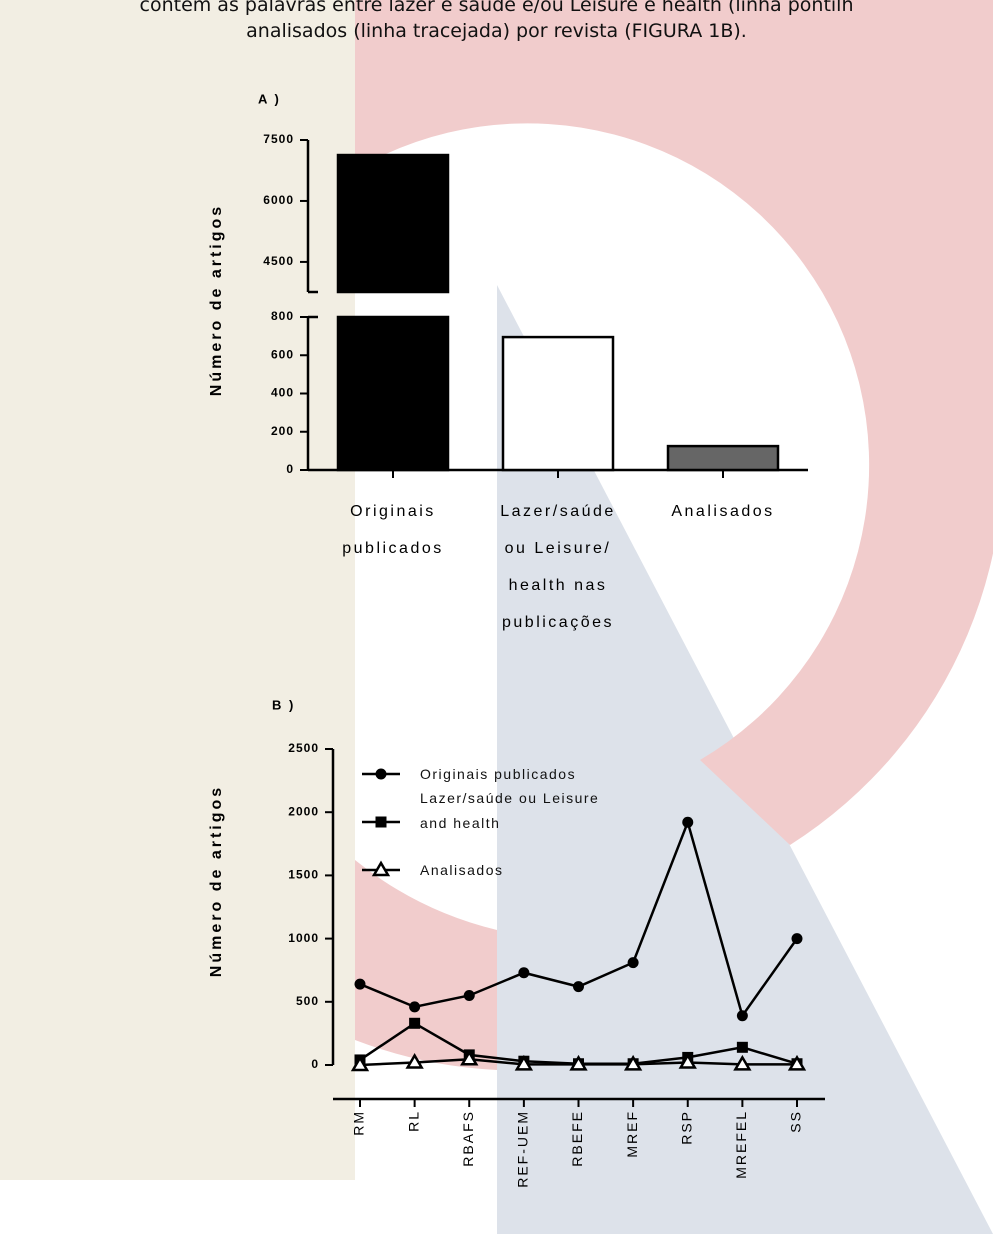  Describe the element at coordinates (282, 393) in the screenshot. I see `y-tick-label: 400` at that location.